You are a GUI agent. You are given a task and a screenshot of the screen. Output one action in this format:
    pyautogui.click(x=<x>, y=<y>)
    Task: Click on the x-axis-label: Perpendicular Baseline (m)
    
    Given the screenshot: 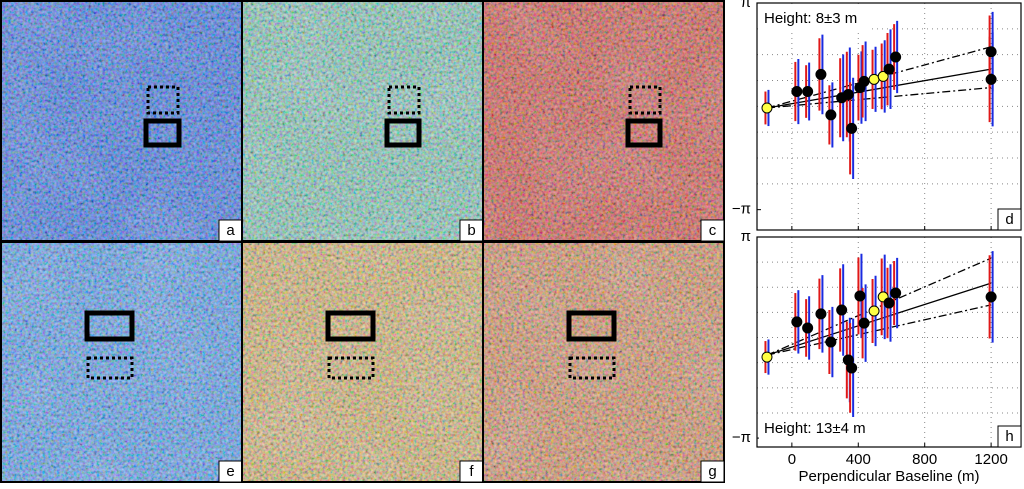 What is the action you would take?
    pyautogui.click(x=889, y=476)
    